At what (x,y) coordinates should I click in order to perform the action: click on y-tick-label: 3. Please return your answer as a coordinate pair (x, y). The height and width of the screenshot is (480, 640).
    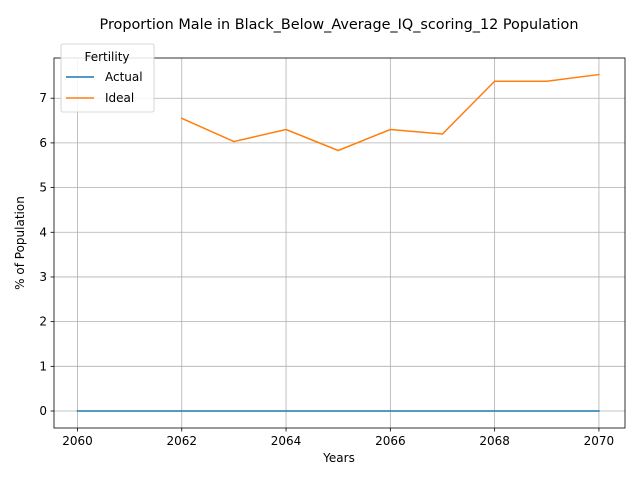
    Looking at the image, I should click on (43, 277).